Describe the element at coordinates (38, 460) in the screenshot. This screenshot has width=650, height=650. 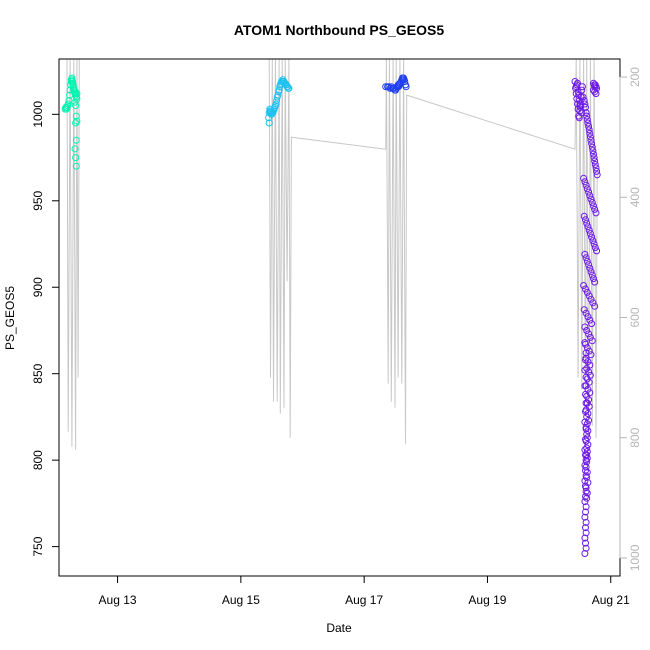
I see `y-tick-label: 800` at that location.